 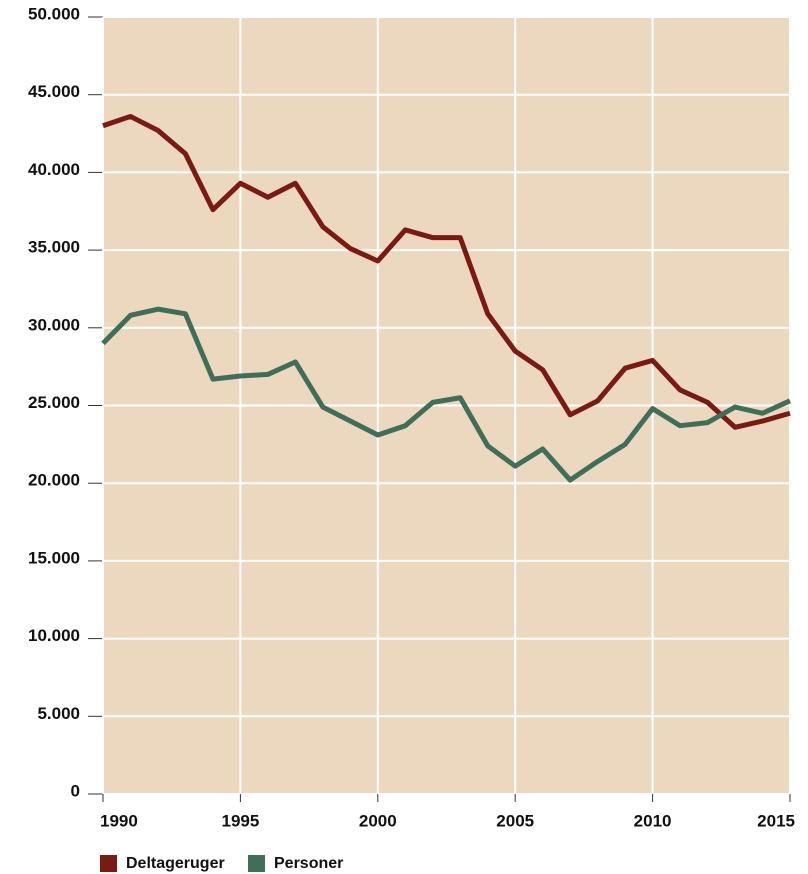 What do you see at coordinates (54, 91) in the screenshot?
I see `y-tick-label: 45.000` at bounding box center [54, 91].